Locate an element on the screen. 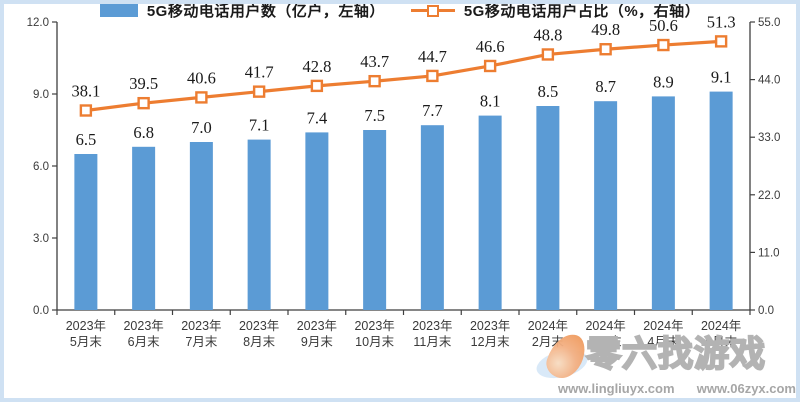 This screenshot has height=402, width=800. svg-text: 51.3 is located at coordinates (721, 21).